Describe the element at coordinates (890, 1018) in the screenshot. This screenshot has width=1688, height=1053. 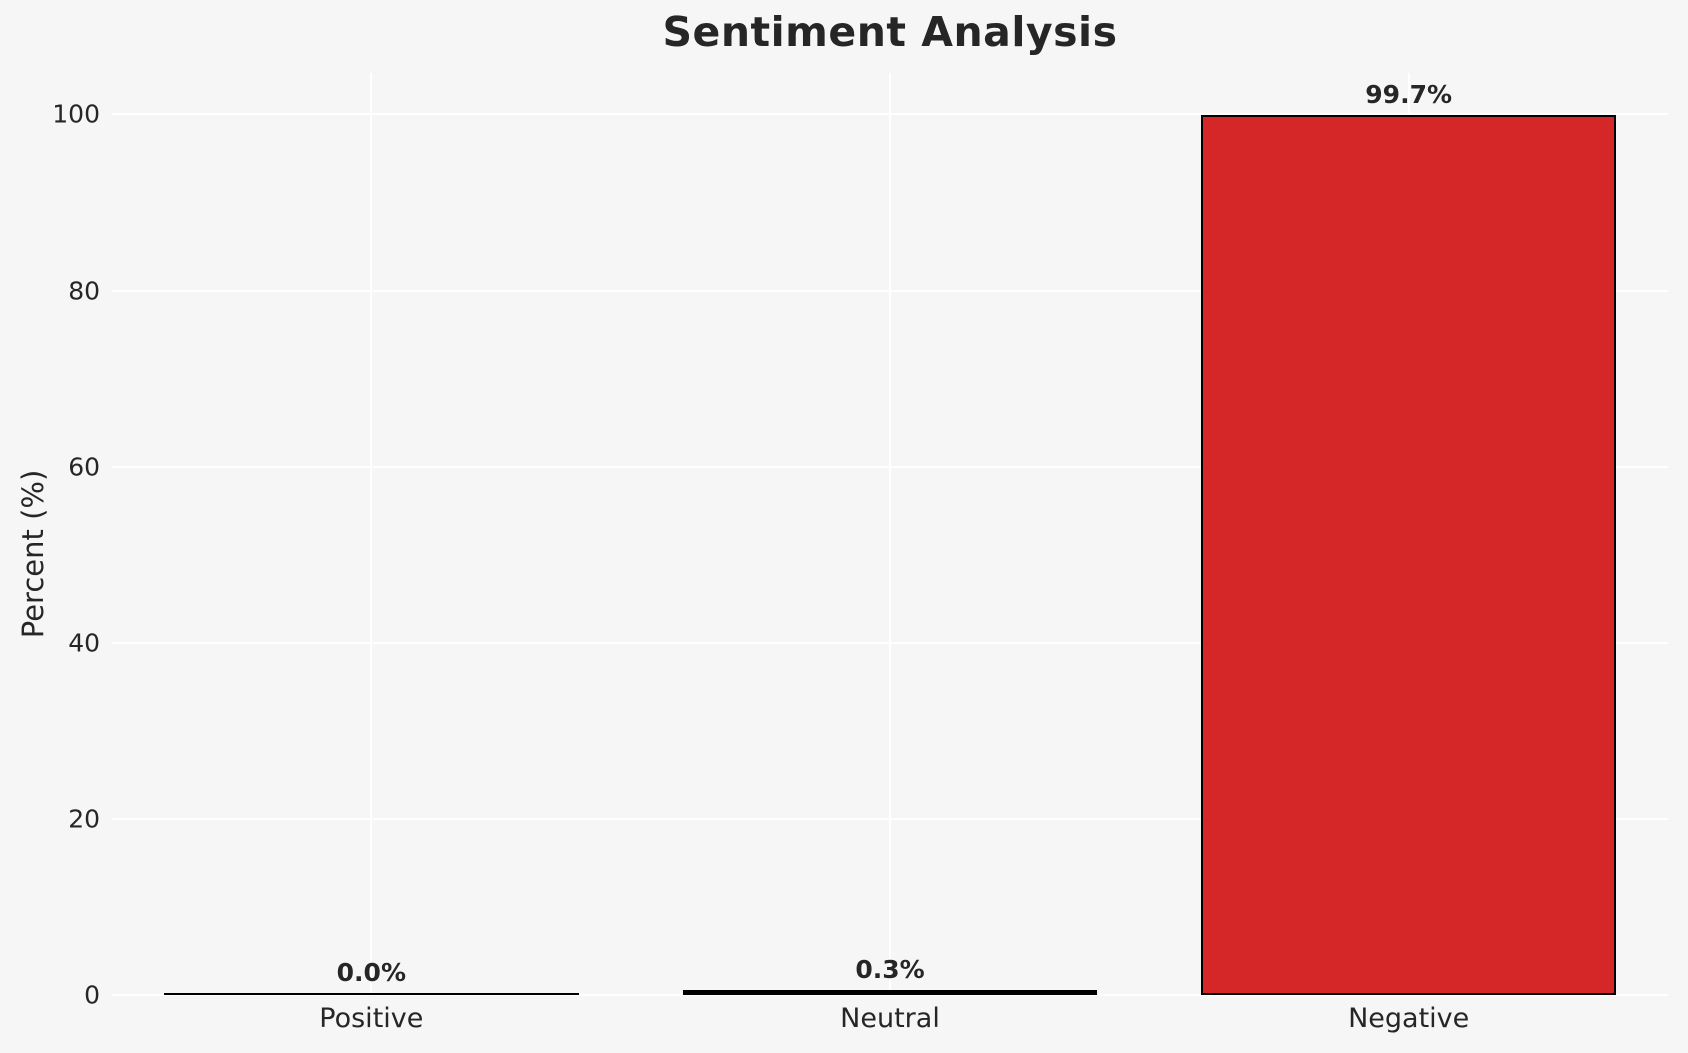
I see `x-tick-label-neutral: Neutral` at that location.